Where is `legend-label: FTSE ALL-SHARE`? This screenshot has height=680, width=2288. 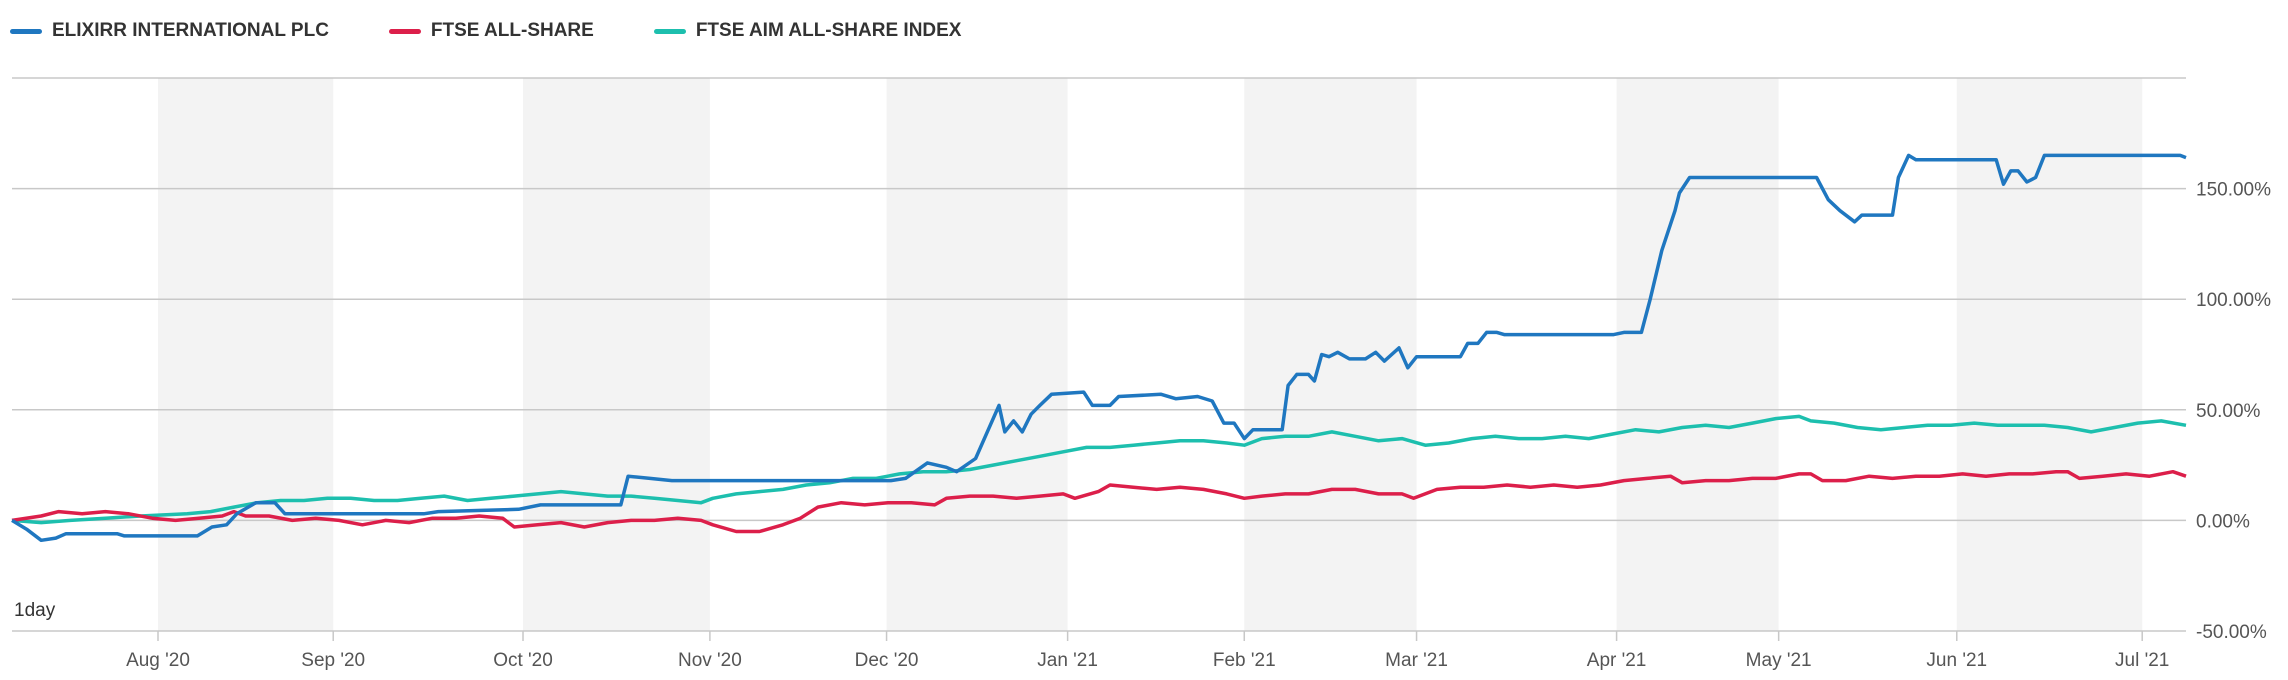
legend-label: FTSE ALL-SHARE is located at coordinates (512, 30).